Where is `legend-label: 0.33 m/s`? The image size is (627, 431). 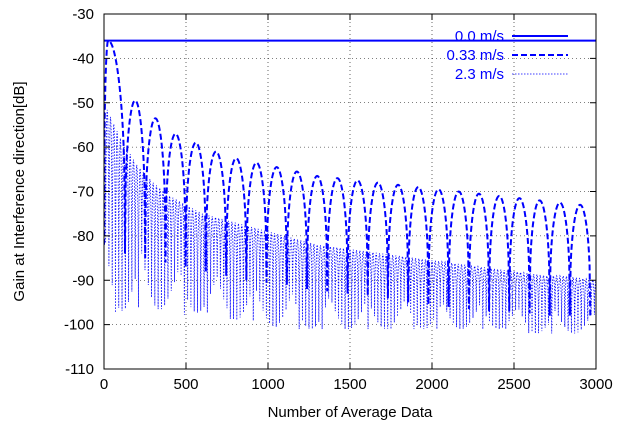 legend-label: 0.33 m/s is located at coordinates (475, 55).